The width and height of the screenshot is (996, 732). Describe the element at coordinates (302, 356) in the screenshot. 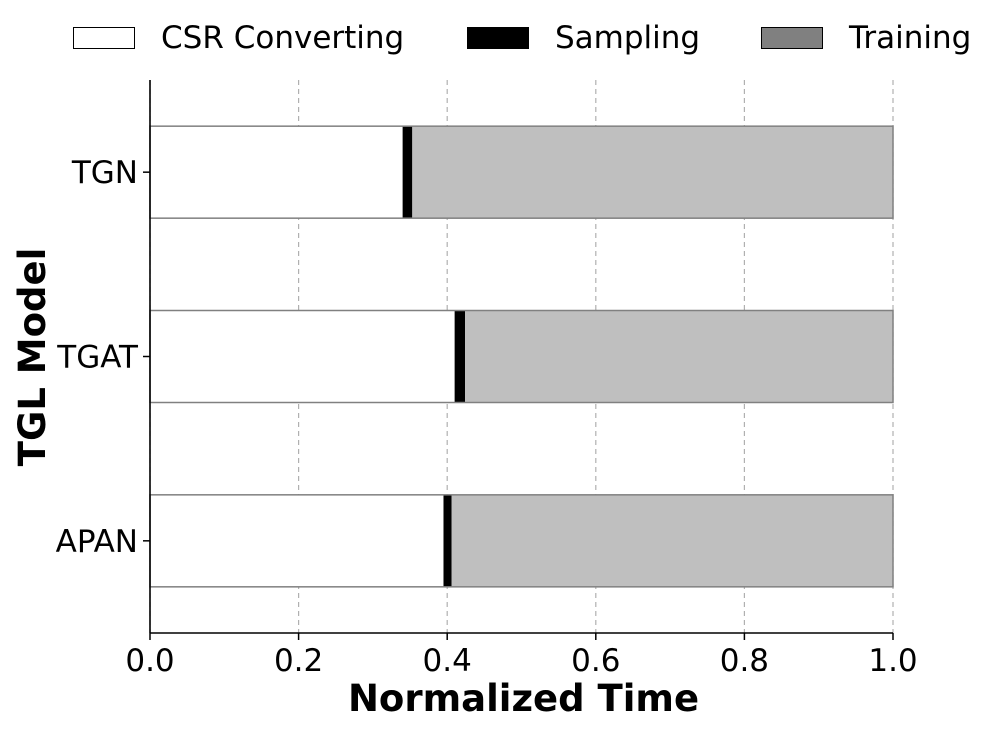

I see `bar-tgat-csr-converting` at that location.